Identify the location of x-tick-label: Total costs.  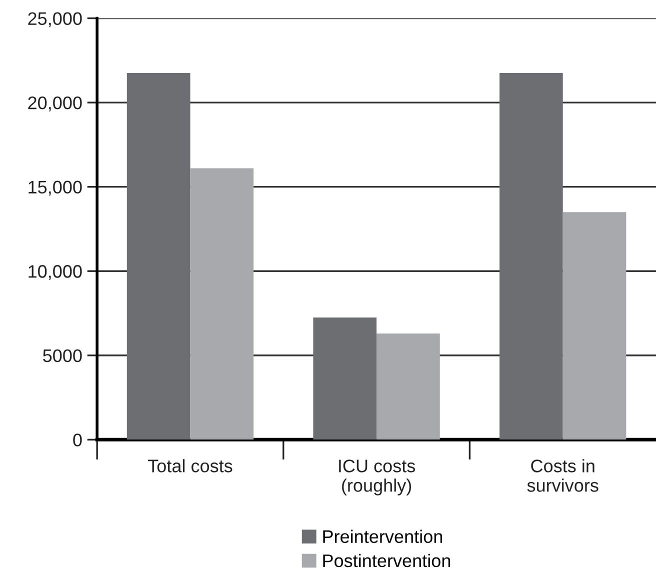
(190, 465).